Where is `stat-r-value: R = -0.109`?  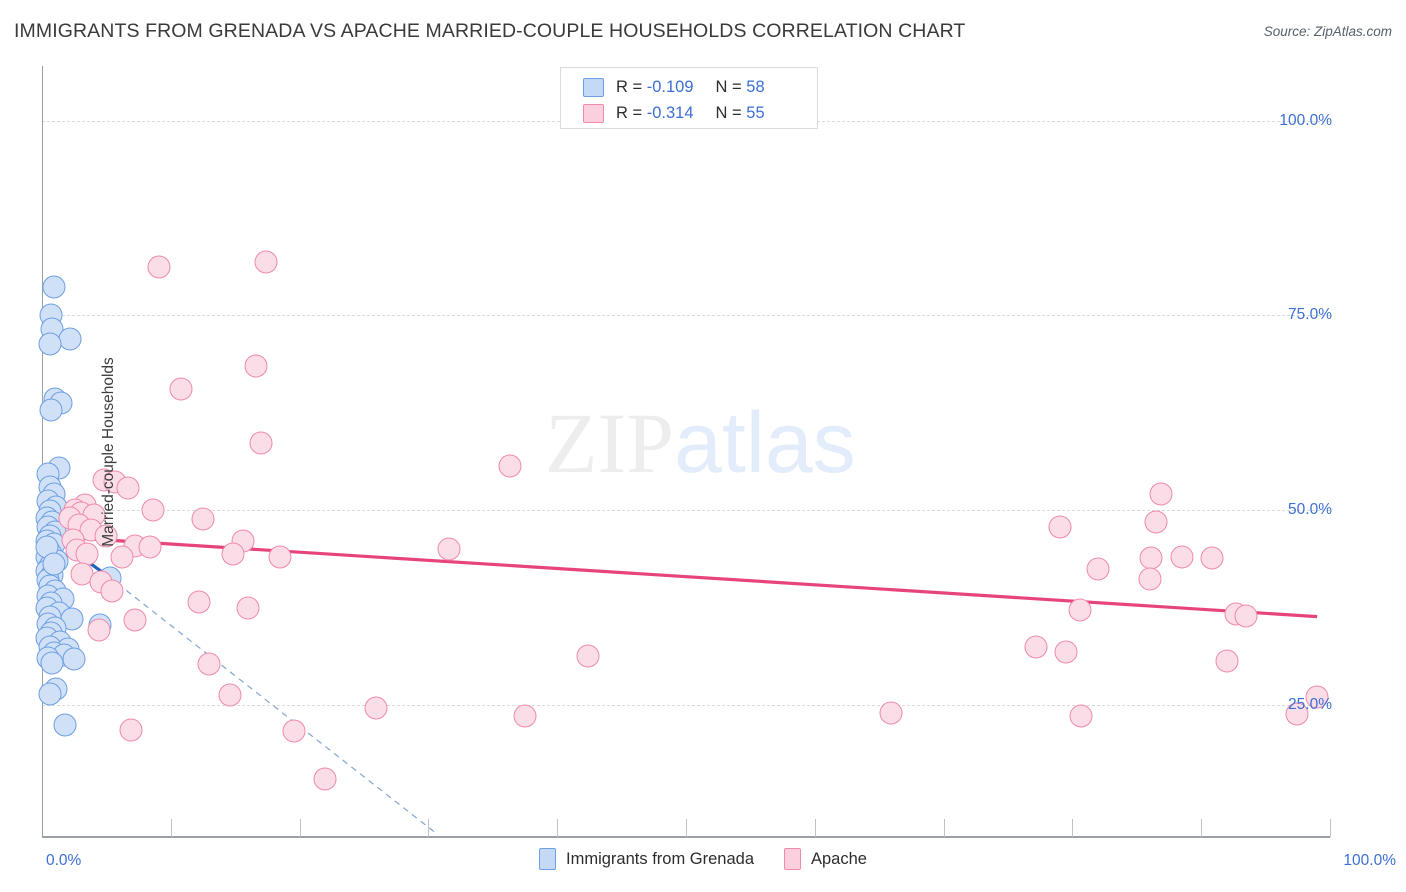 stat-r-value: R = -0.109 is located at coordinates (655, 86).